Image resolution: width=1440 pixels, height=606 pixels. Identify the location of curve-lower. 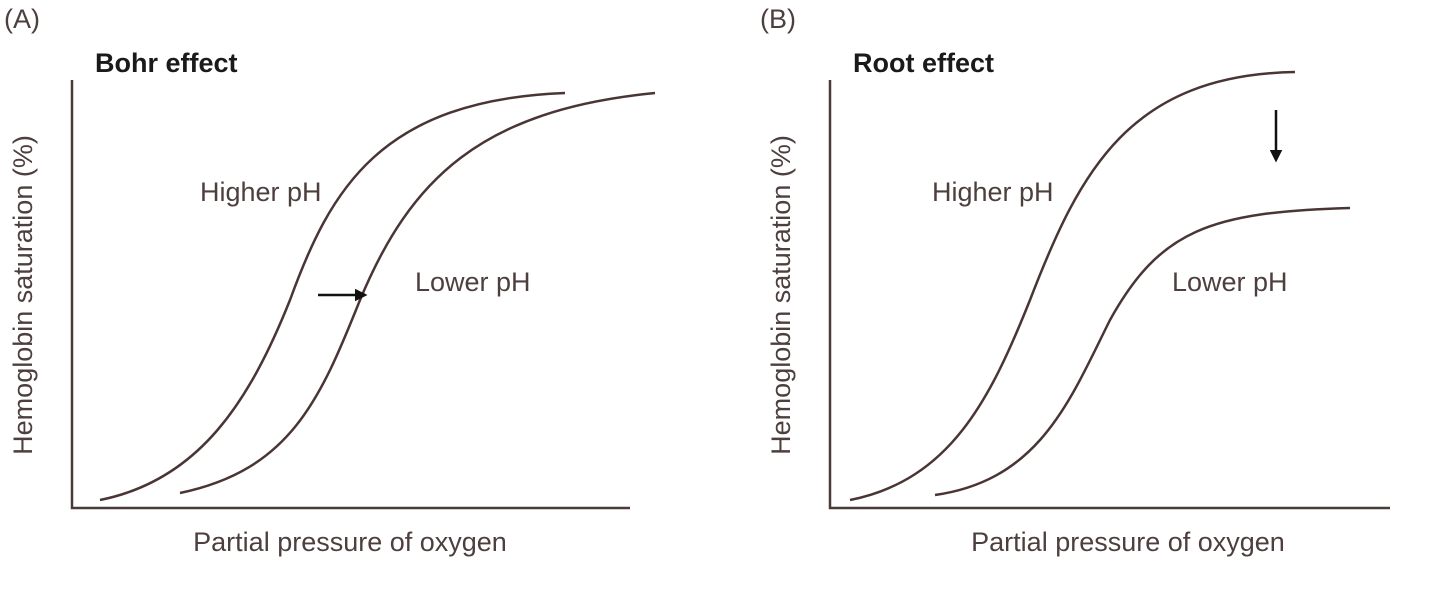
(1142, 351).